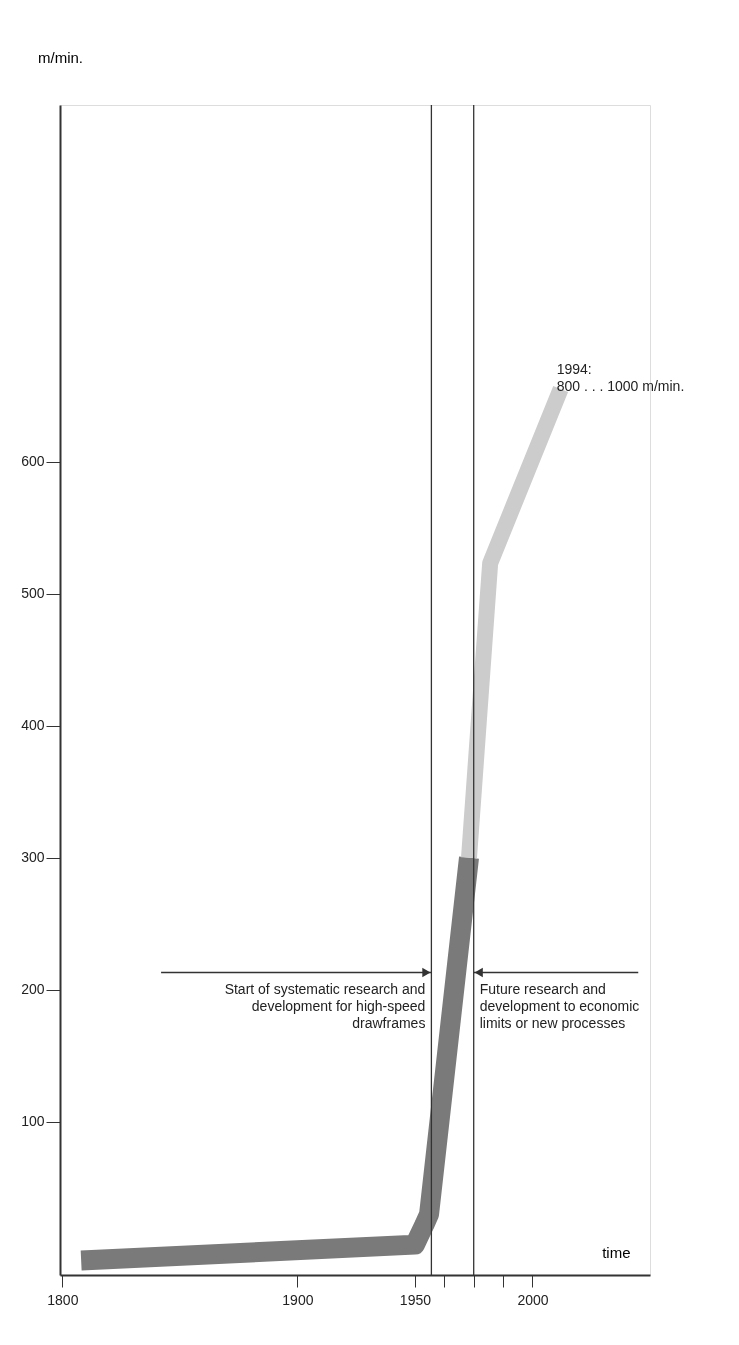  I want to click on y-tick-label: 300, so click(33, 857).